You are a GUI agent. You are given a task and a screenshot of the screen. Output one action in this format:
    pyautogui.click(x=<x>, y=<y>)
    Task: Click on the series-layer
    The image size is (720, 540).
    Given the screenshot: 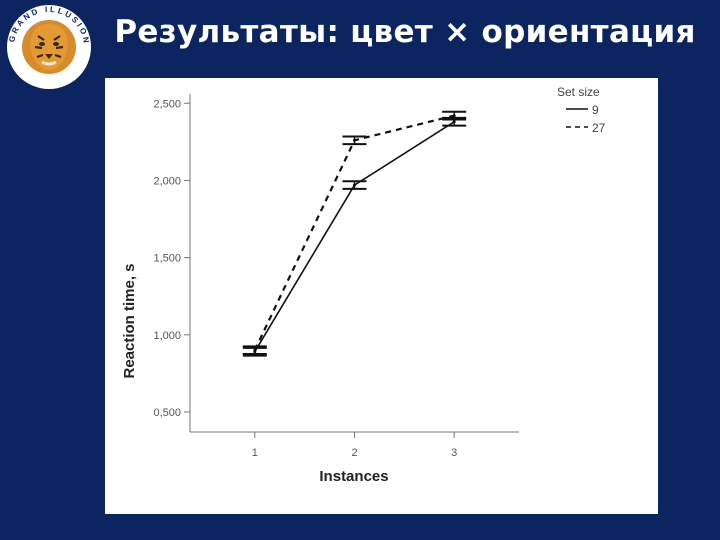 What is the action you would take?
    pyautogui.click(x=354, y=233)
    